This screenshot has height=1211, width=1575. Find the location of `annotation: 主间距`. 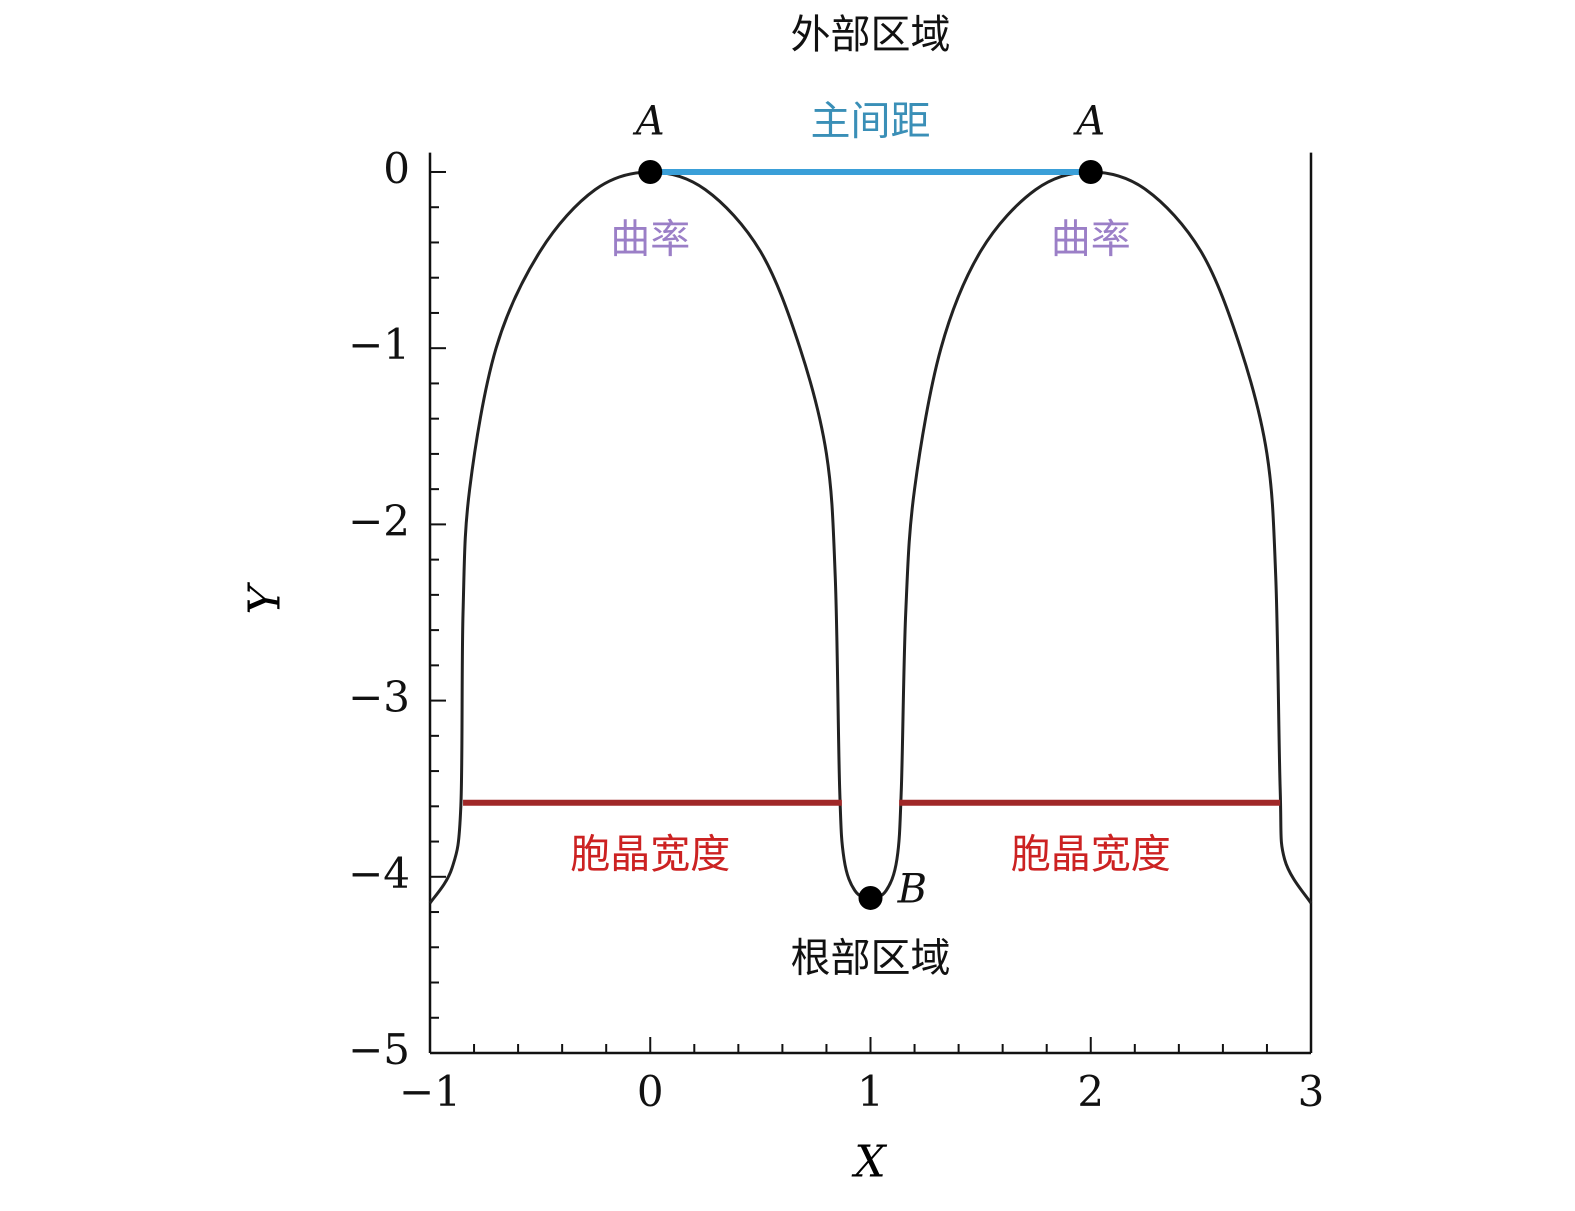

annotation: 主间距 is located at coordinates (871, 121).